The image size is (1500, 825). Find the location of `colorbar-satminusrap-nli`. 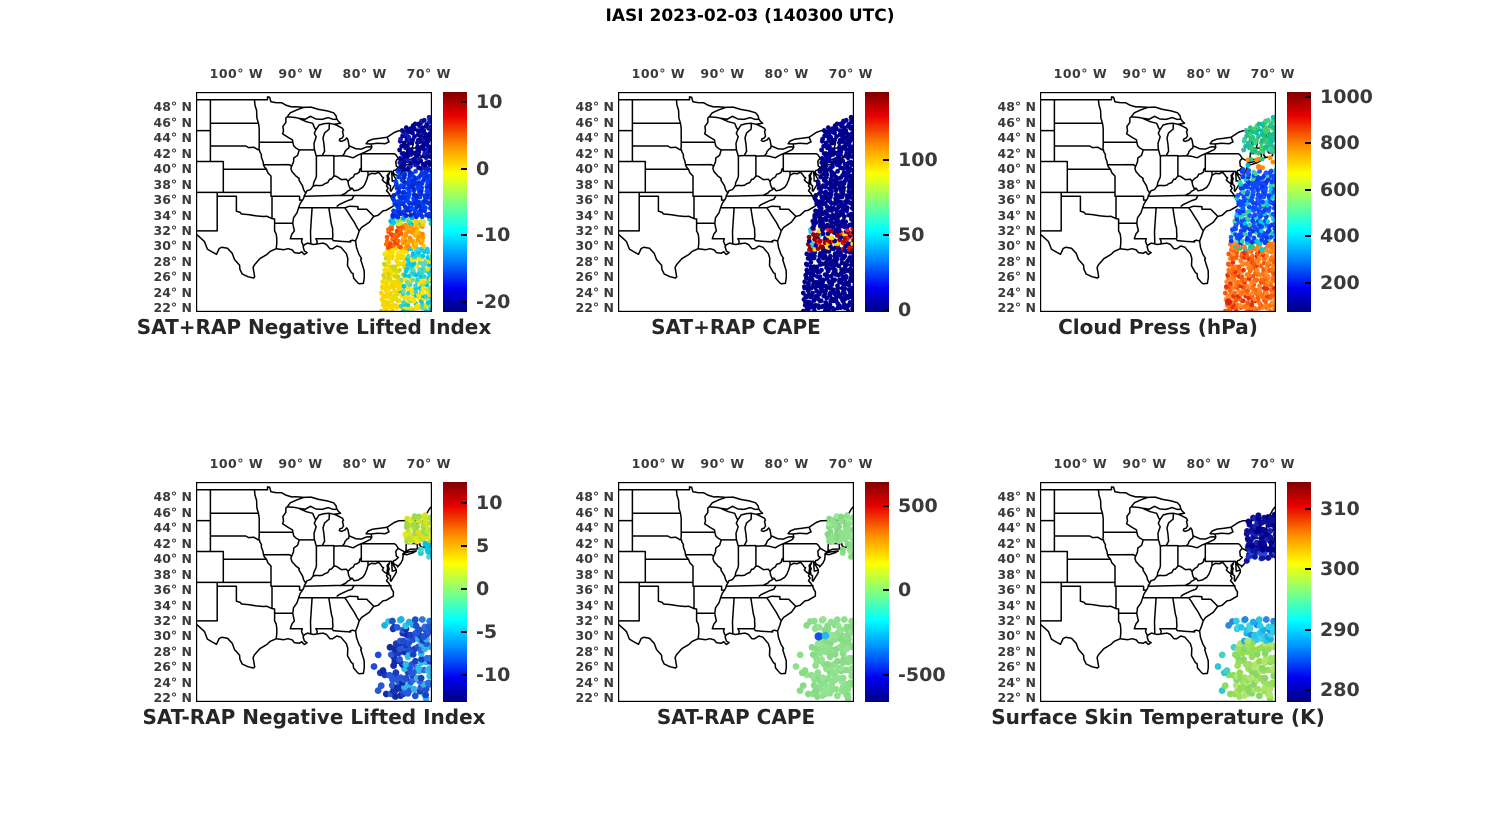

colorbar-satminusrap-nli is located at coordinates (455, 592).